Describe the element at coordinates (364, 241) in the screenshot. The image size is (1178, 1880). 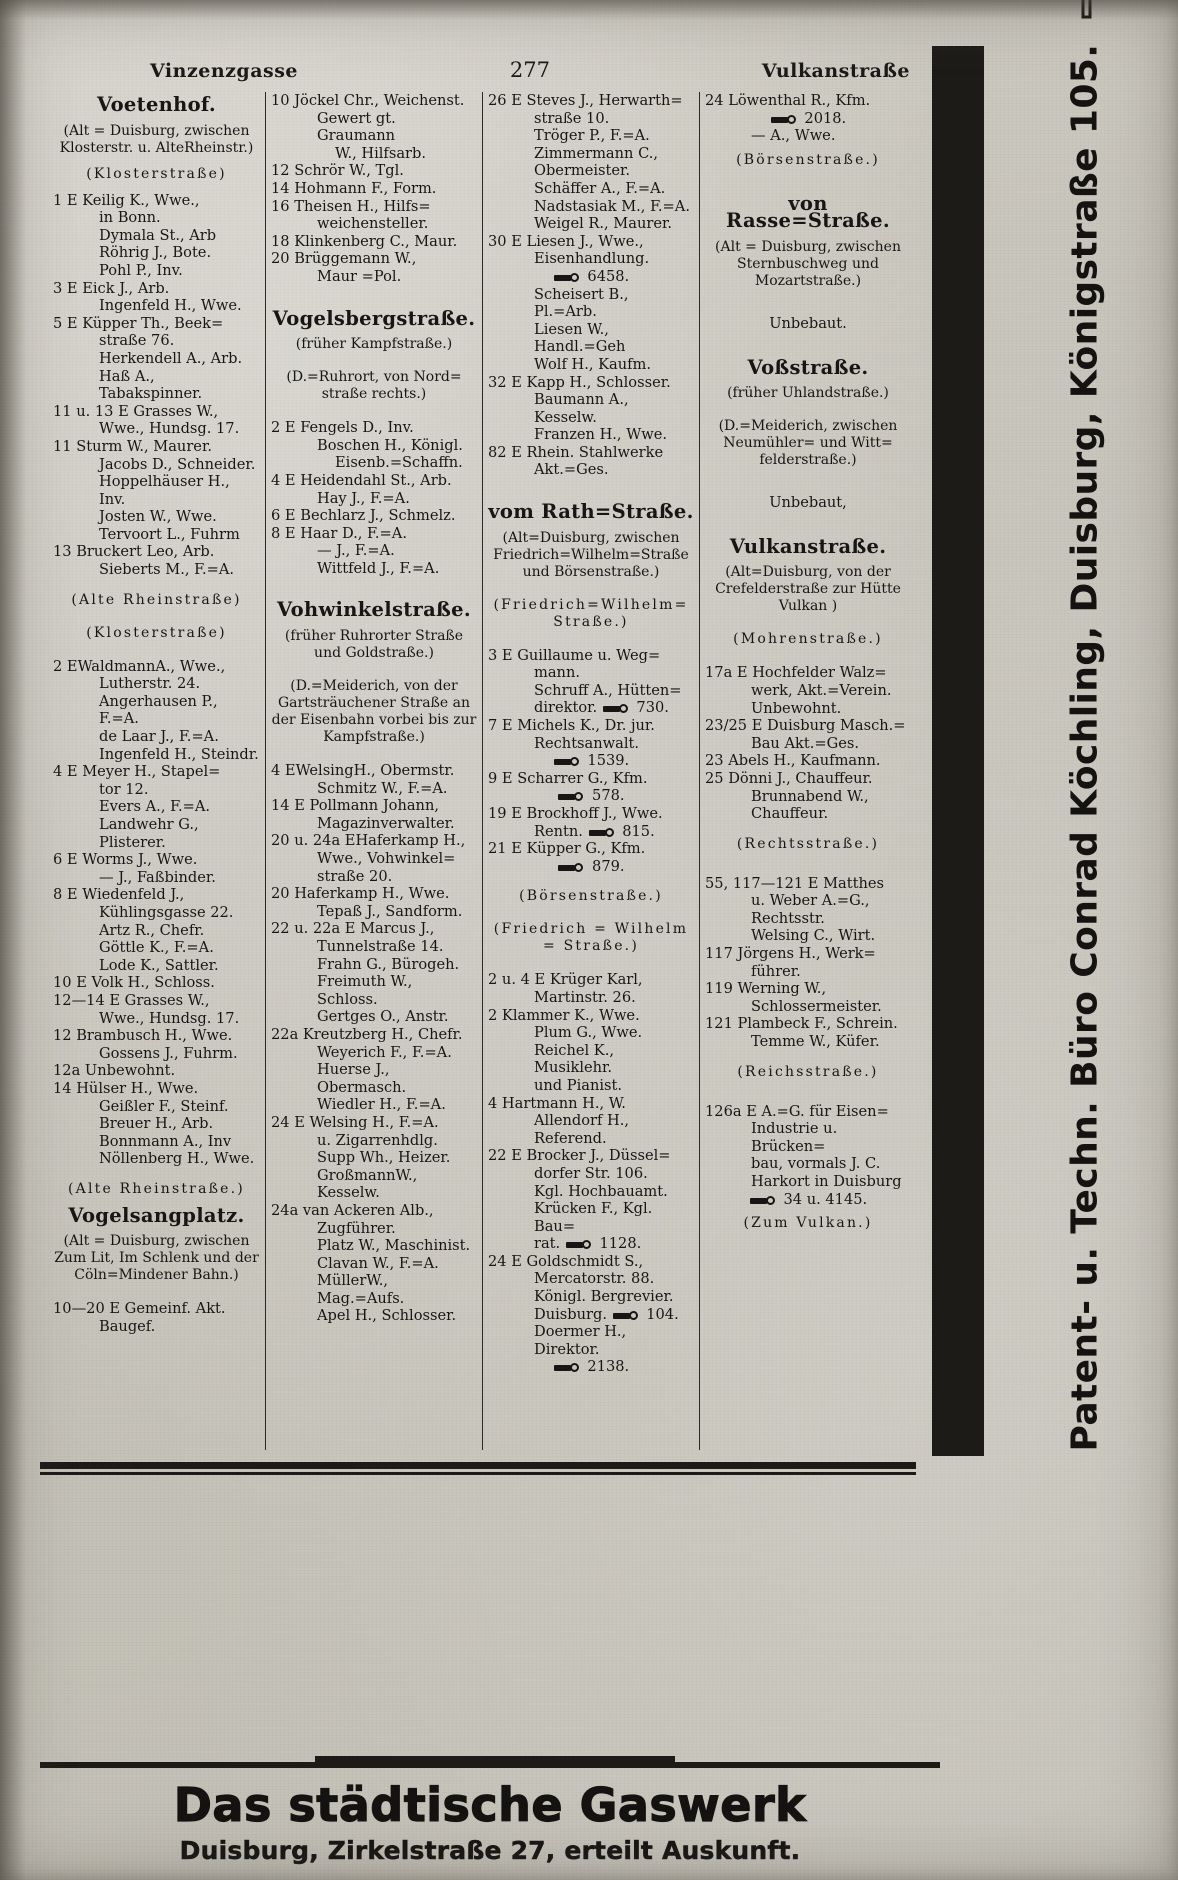
I see `address-entry: 18 Klinkenberg C., Maur.` at that location.